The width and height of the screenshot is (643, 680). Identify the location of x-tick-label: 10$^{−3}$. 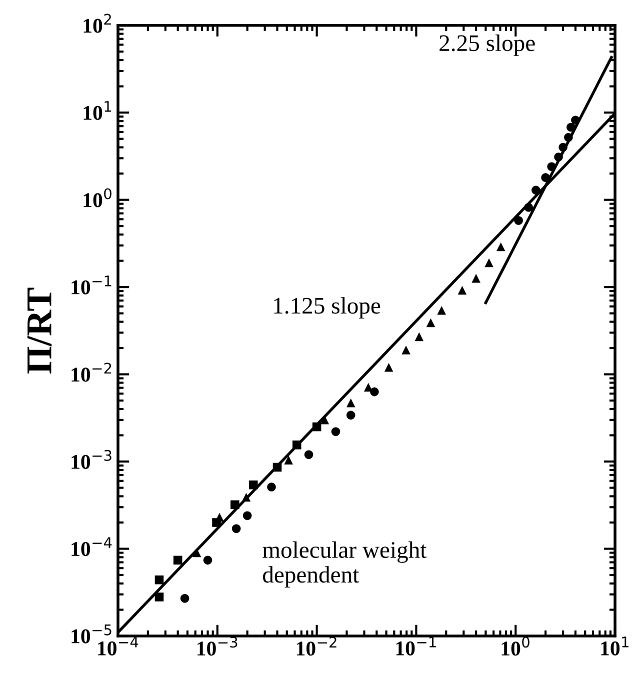
(218, 646).